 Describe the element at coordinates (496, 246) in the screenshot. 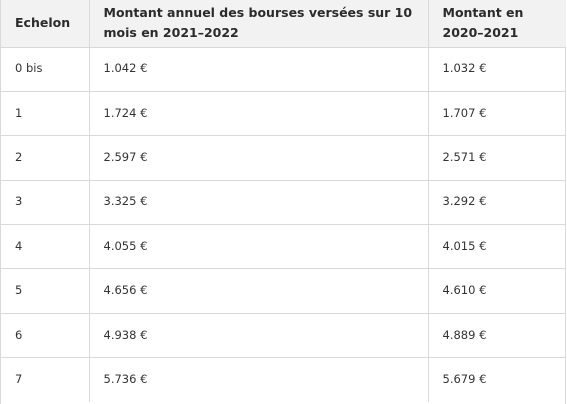

I see `cell-amount-2020-2021: 4.015 €` at that location.